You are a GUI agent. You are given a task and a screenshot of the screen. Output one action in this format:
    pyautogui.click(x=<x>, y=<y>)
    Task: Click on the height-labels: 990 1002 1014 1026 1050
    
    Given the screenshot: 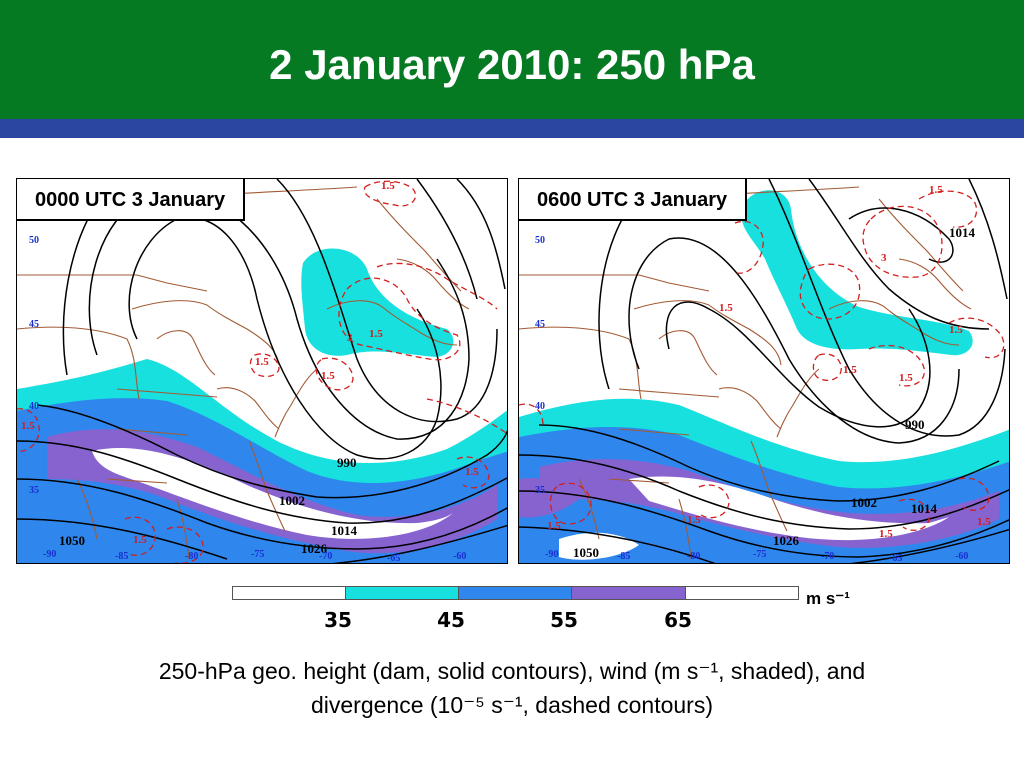 What is the action you would take?
    pyautogui.click(x=208, y=505)
    